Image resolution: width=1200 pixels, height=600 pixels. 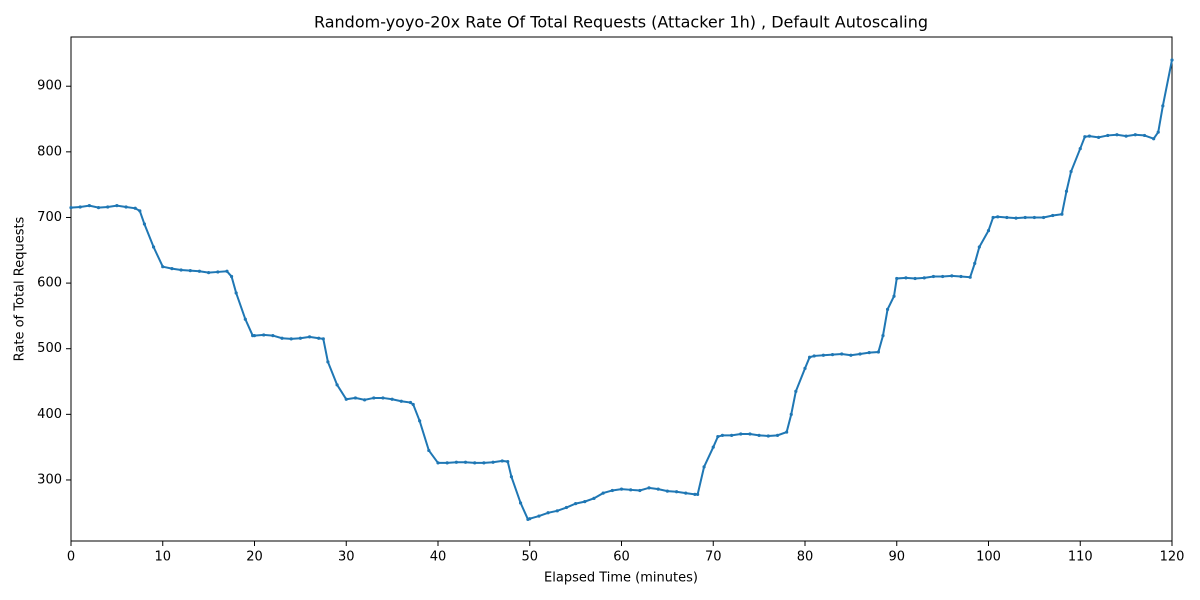 I want to click on x-tick-label: 110, so click(x=1080, y=557).